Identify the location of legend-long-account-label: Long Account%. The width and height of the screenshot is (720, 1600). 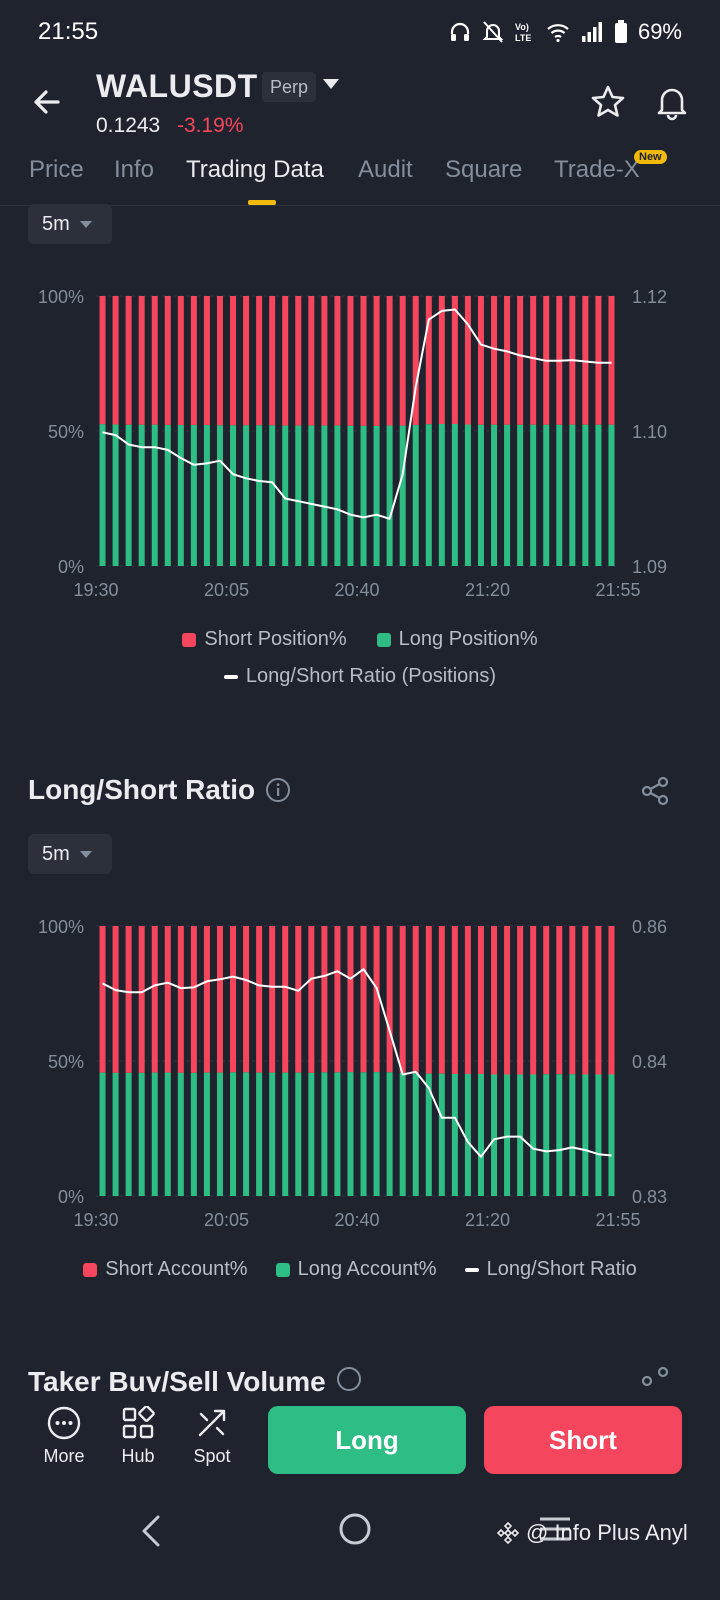
(367, 1269).